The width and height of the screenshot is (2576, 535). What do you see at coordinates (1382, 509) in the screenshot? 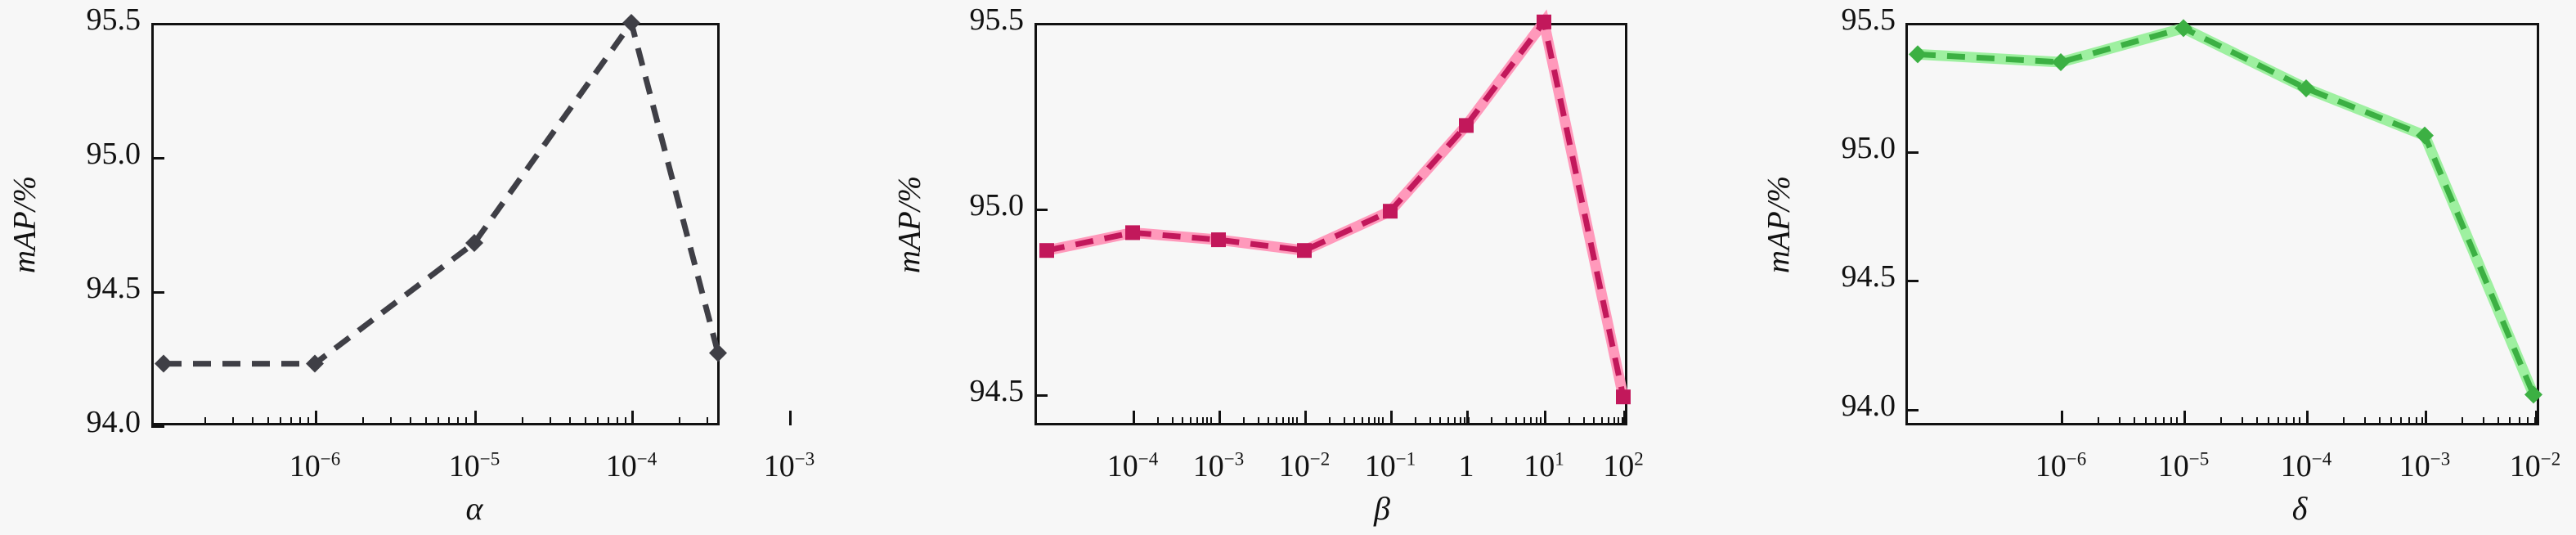
I see `x-axis-title: β` at bounding box center [1382, 509].